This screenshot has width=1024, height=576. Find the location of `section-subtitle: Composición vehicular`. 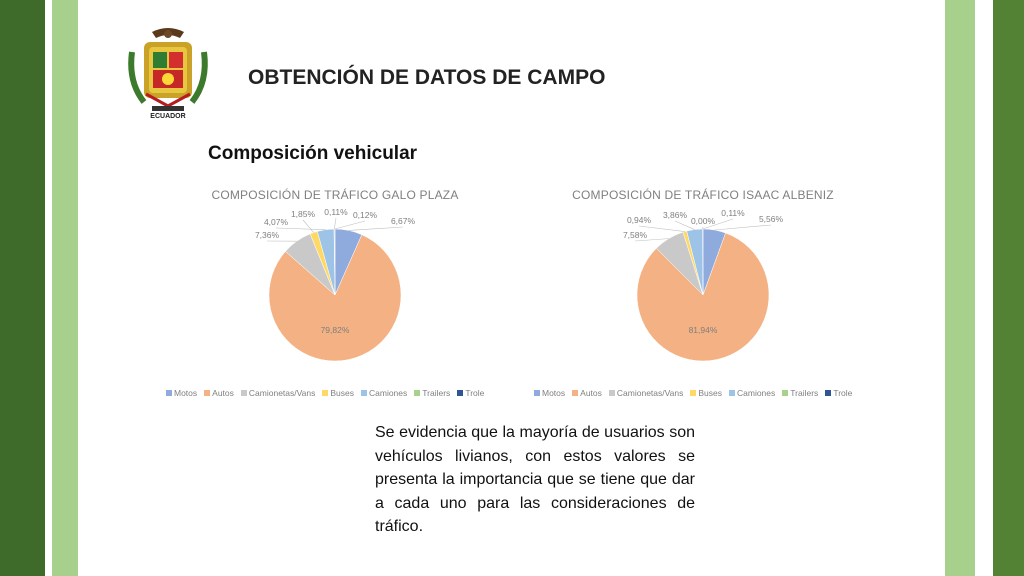

section-subtitle: Composición vehicular is located at coordinates (313, 153).